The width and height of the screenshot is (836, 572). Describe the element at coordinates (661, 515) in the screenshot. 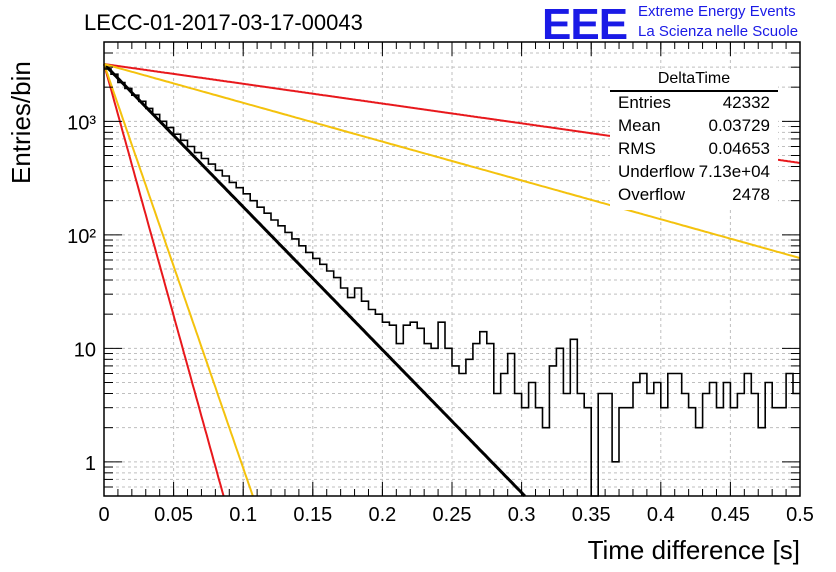

I see `x-tick-label: 0.4` at that location.